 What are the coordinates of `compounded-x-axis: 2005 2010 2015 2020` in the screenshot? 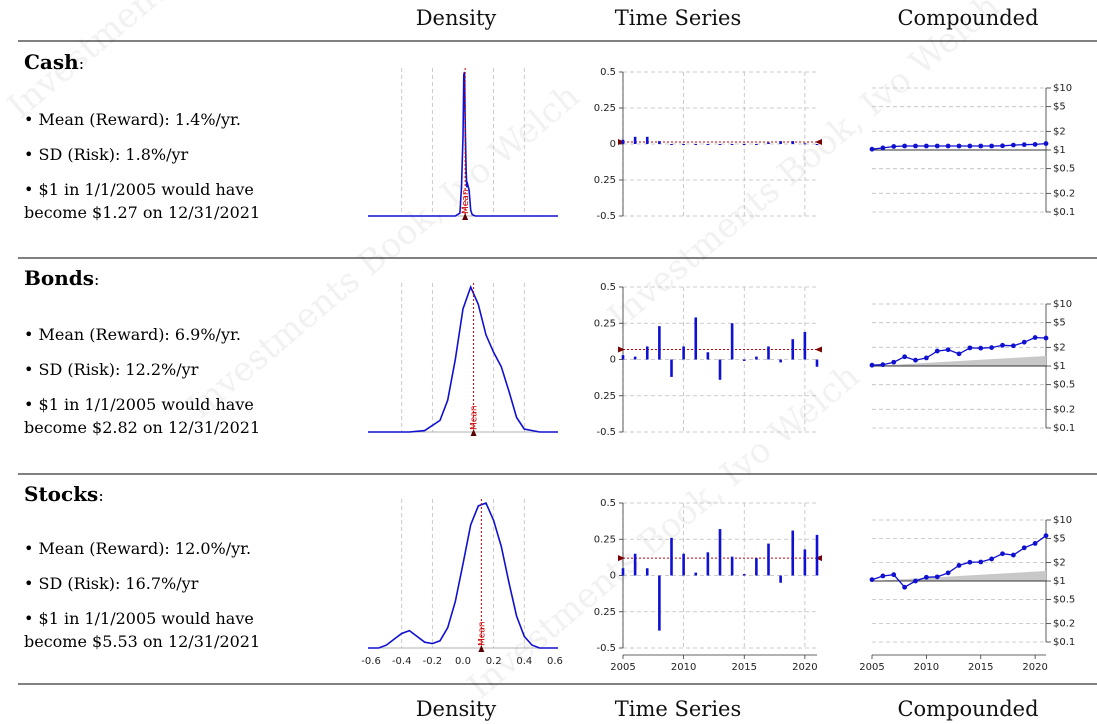 It's located at (953, 663).